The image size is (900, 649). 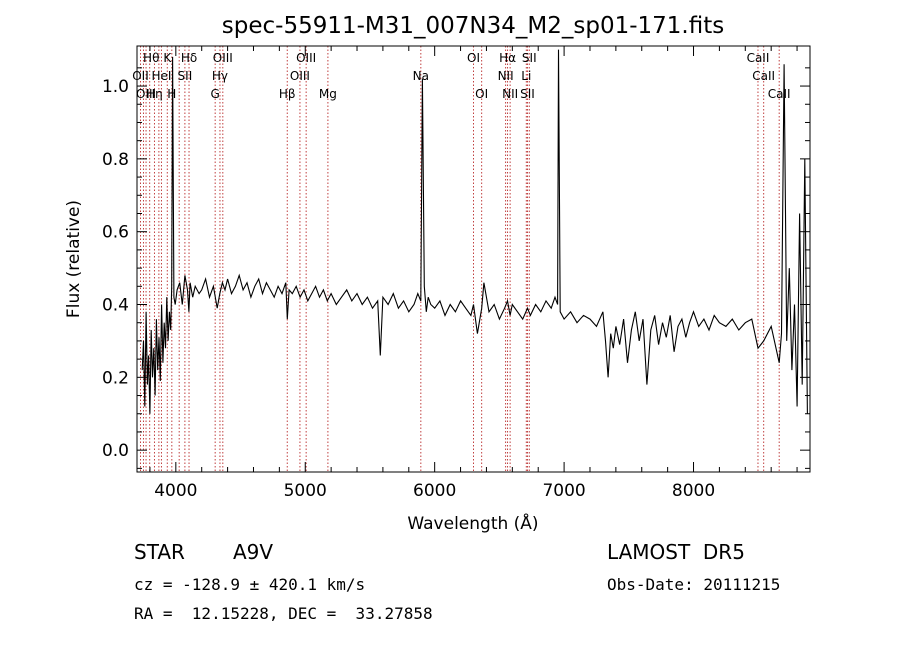 I want to click on x-tick-label: 5000, so click(x=305, y=491).